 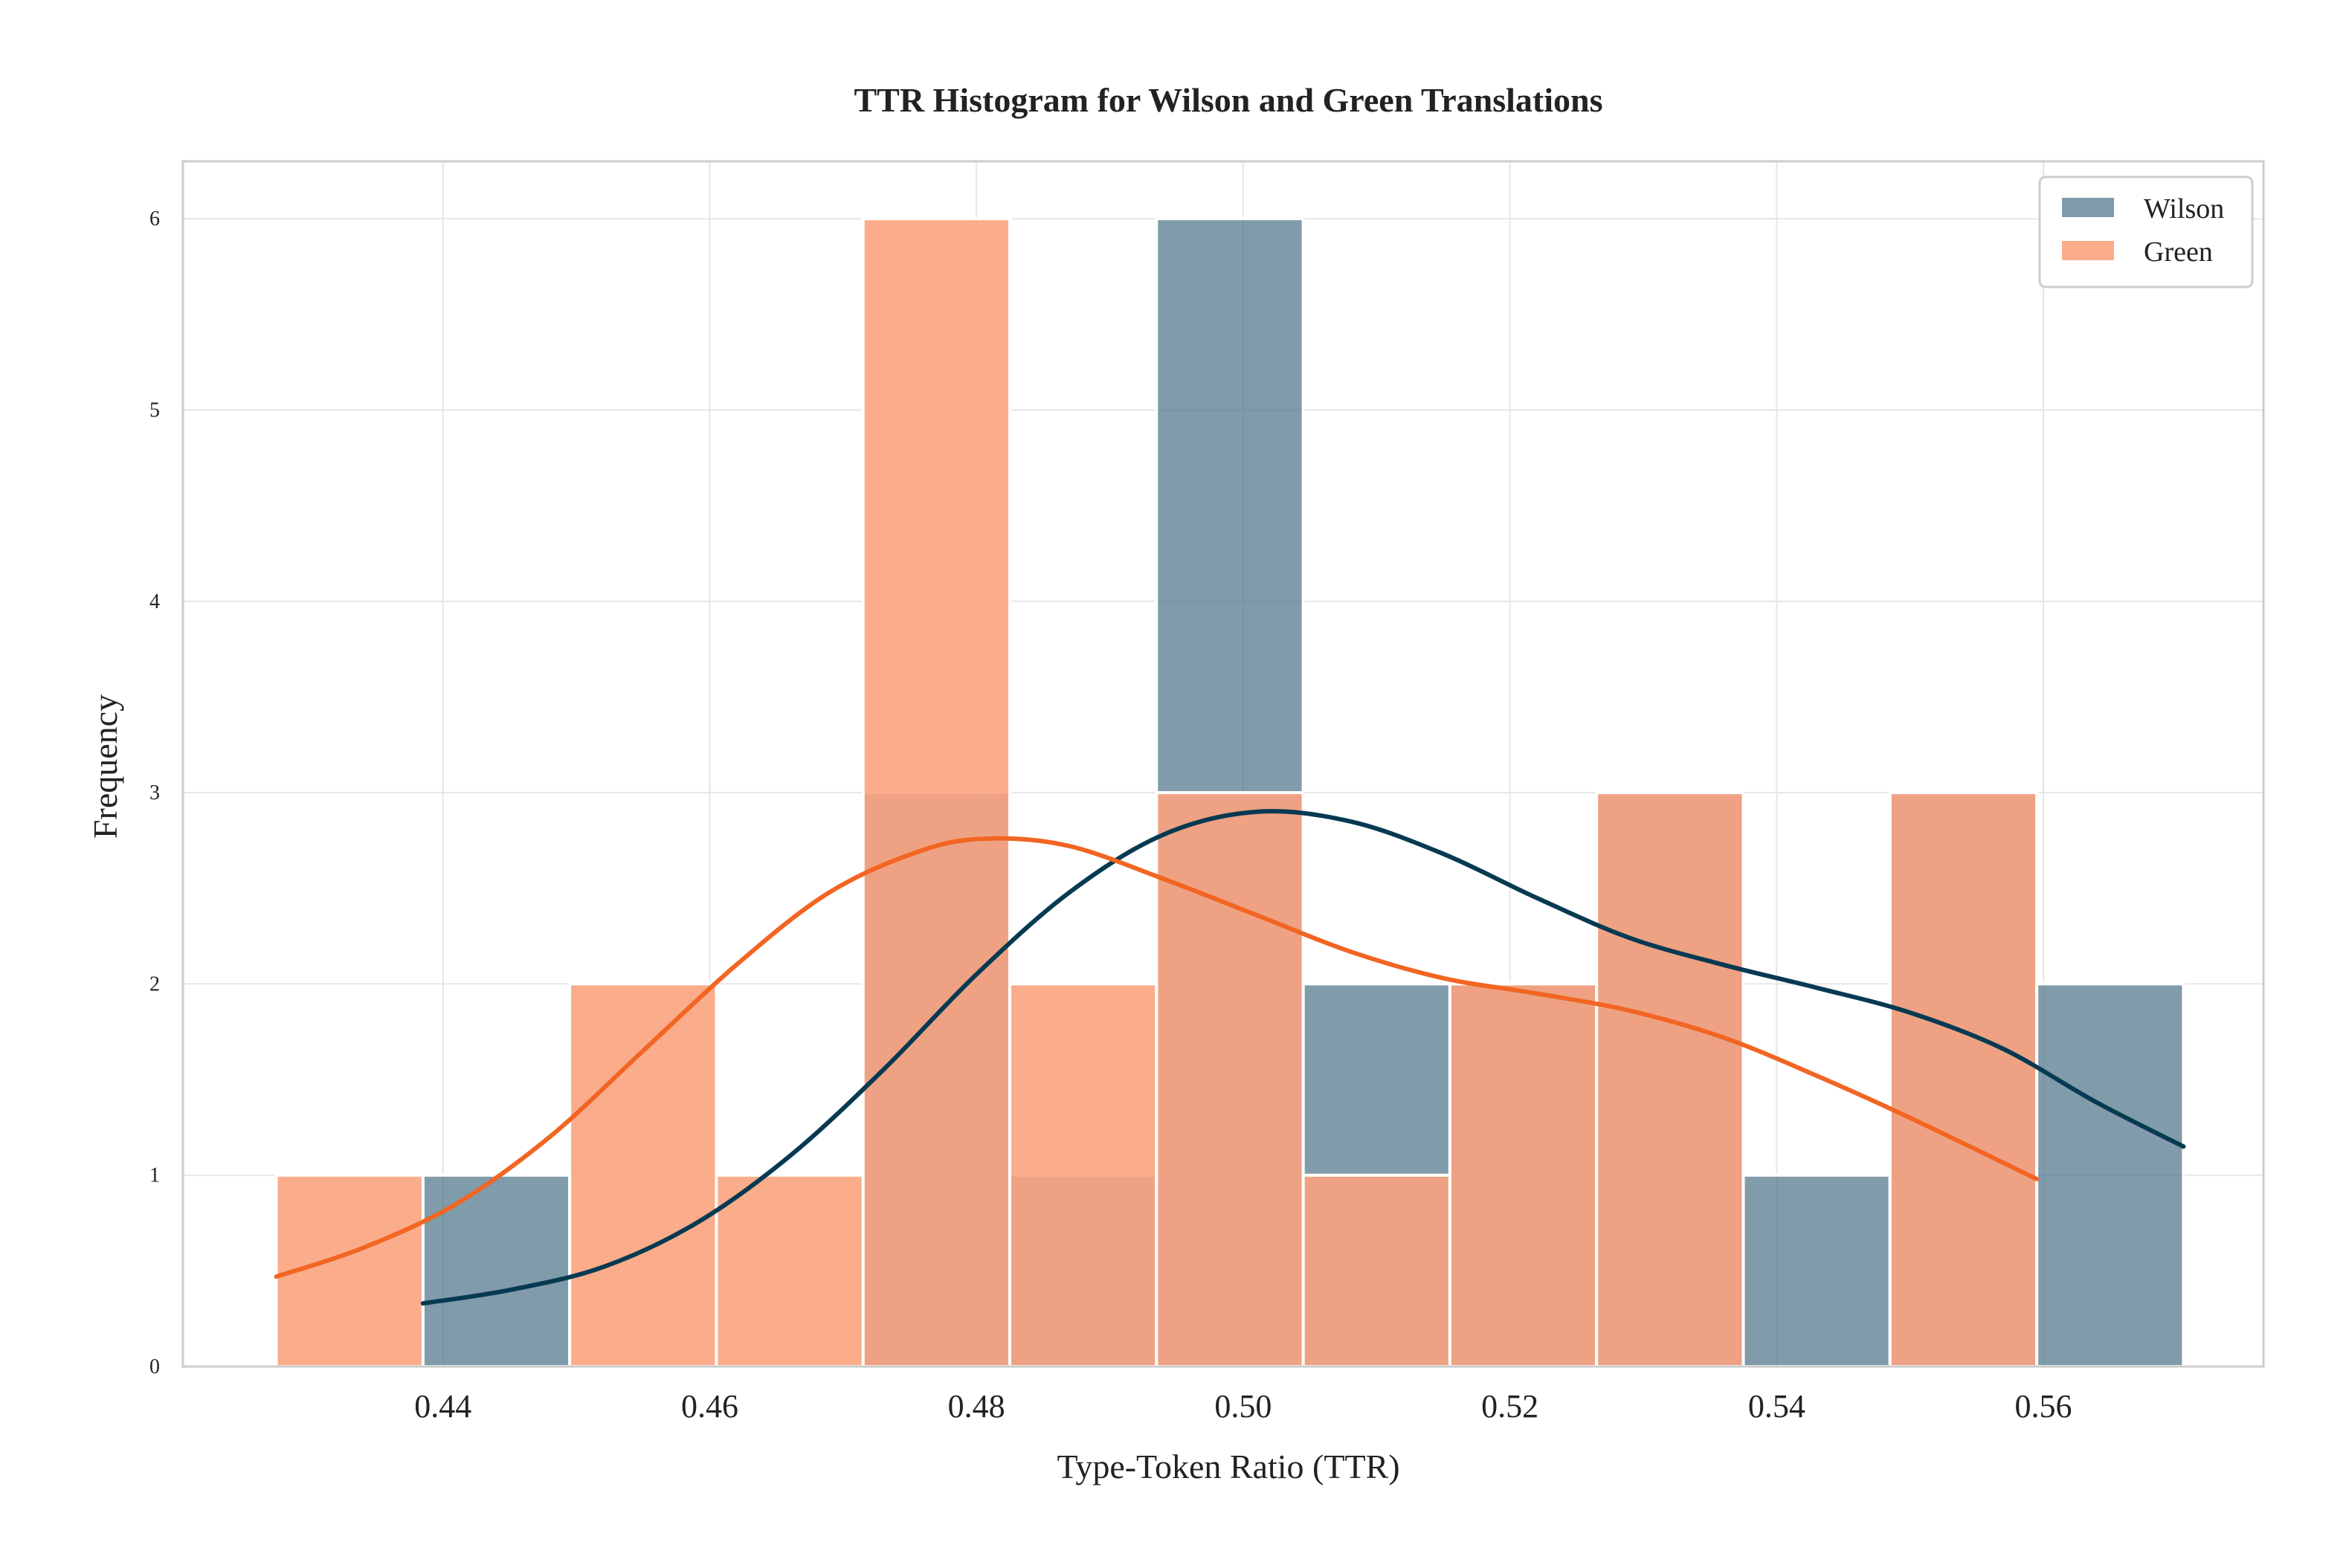 What do you see at coordinates (155, 410) in the screenshot?
I see `y-tick-label: 5` at bounding box center [155, 410].